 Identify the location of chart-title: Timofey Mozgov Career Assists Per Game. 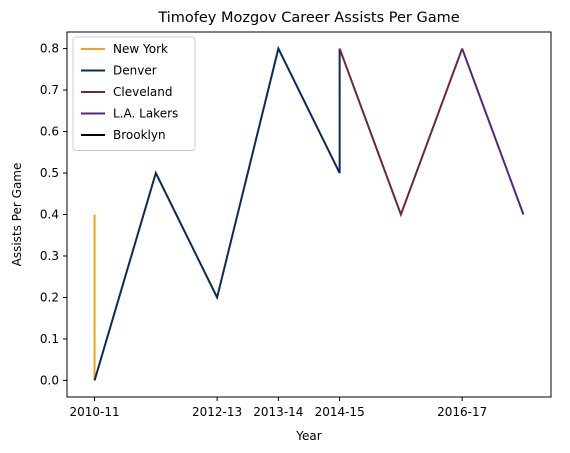
(308, 18).